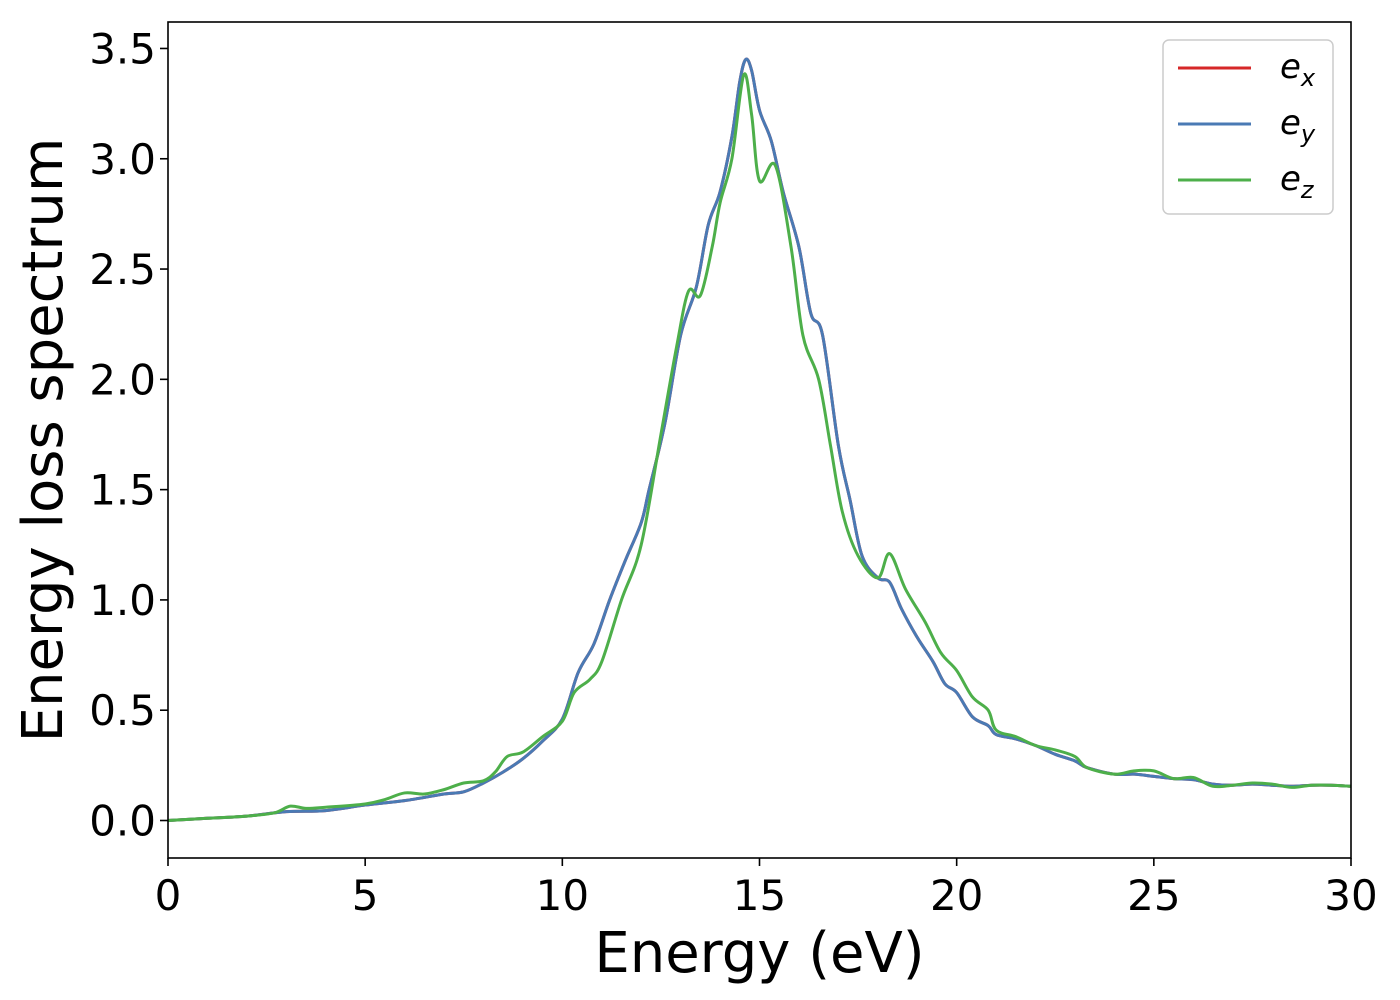 The width and height of the screenshot is (1400, 1000). I want to click on legend-label-z: ez, so click(1297, 181).